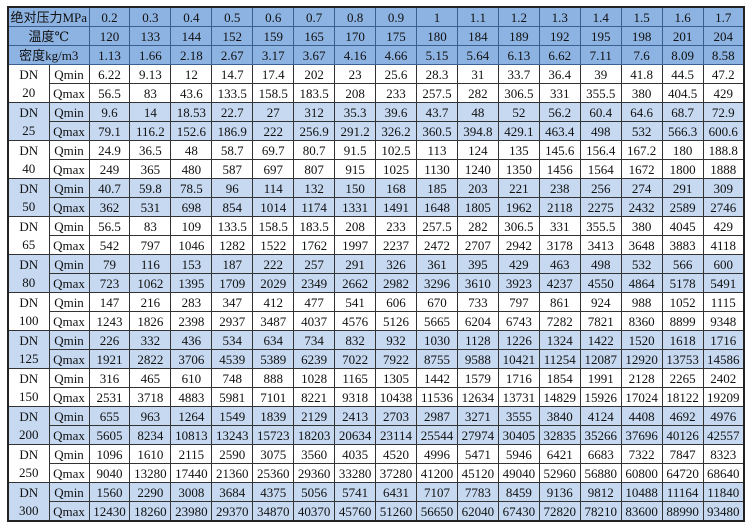 The height and width of the screenshot is (522, 750). I want to click on qmin-value: 2413, so click(355, 416).